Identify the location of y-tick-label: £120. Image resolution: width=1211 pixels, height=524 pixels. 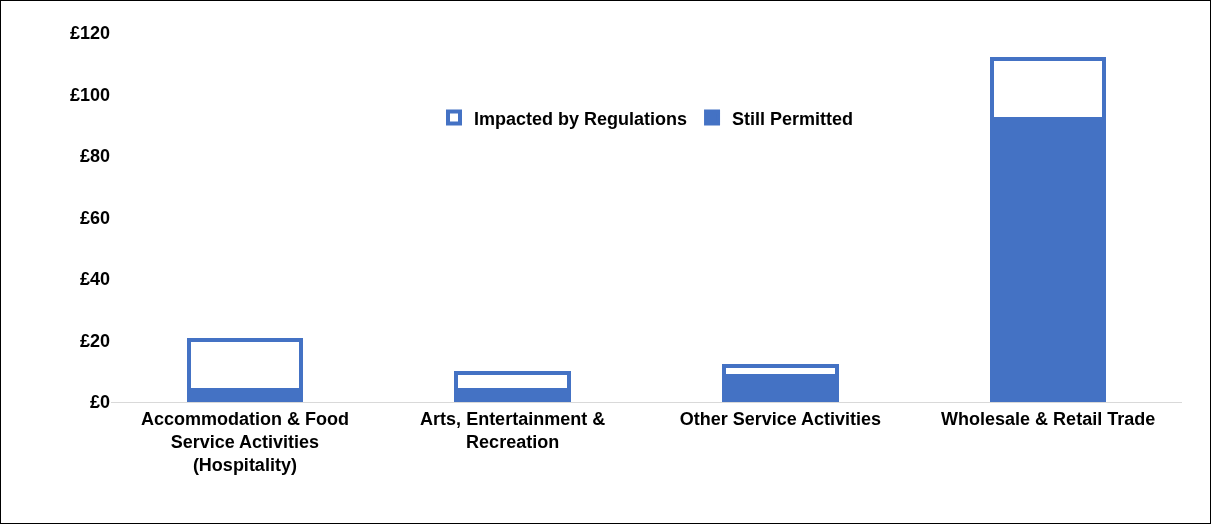
(89, 33).